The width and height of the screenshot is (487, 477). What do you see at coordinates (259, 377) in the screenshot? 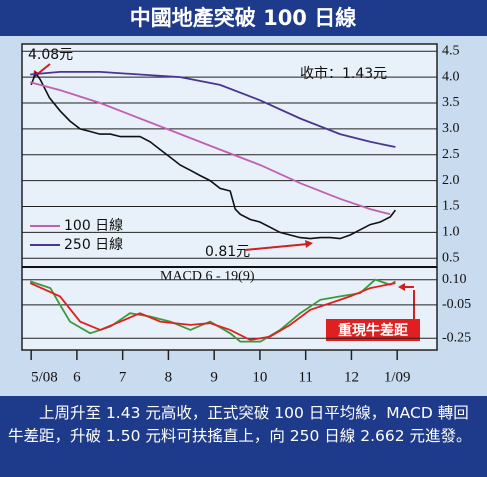
I see `x-tick-label: 10` at bounding box center [259, 377].